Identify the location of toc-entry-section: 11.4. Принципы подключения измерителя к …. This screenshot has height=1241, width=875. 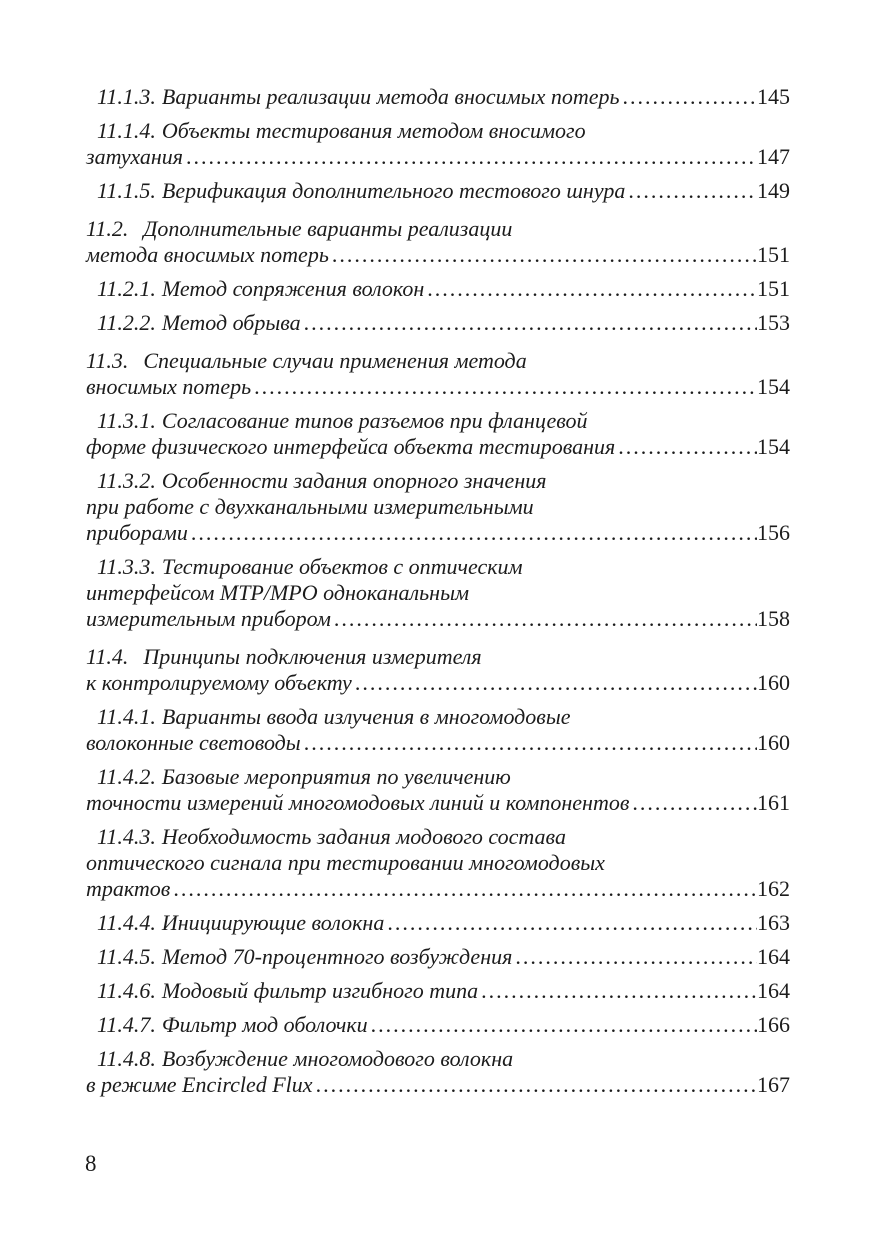
(438, 670).